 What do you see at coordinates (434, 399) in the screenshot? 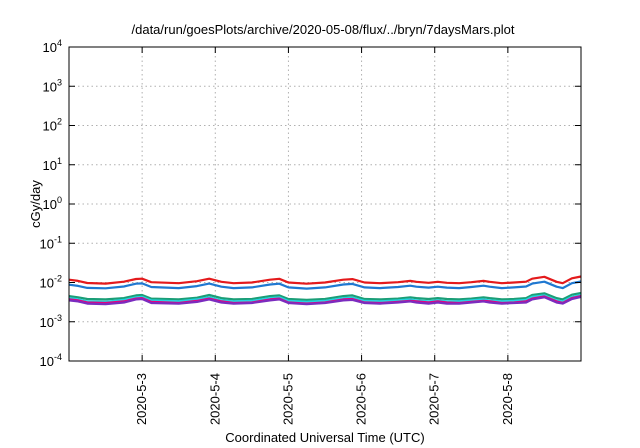
I see `x-tick-label: 2020-5-7` at bounding box center [434, 399].